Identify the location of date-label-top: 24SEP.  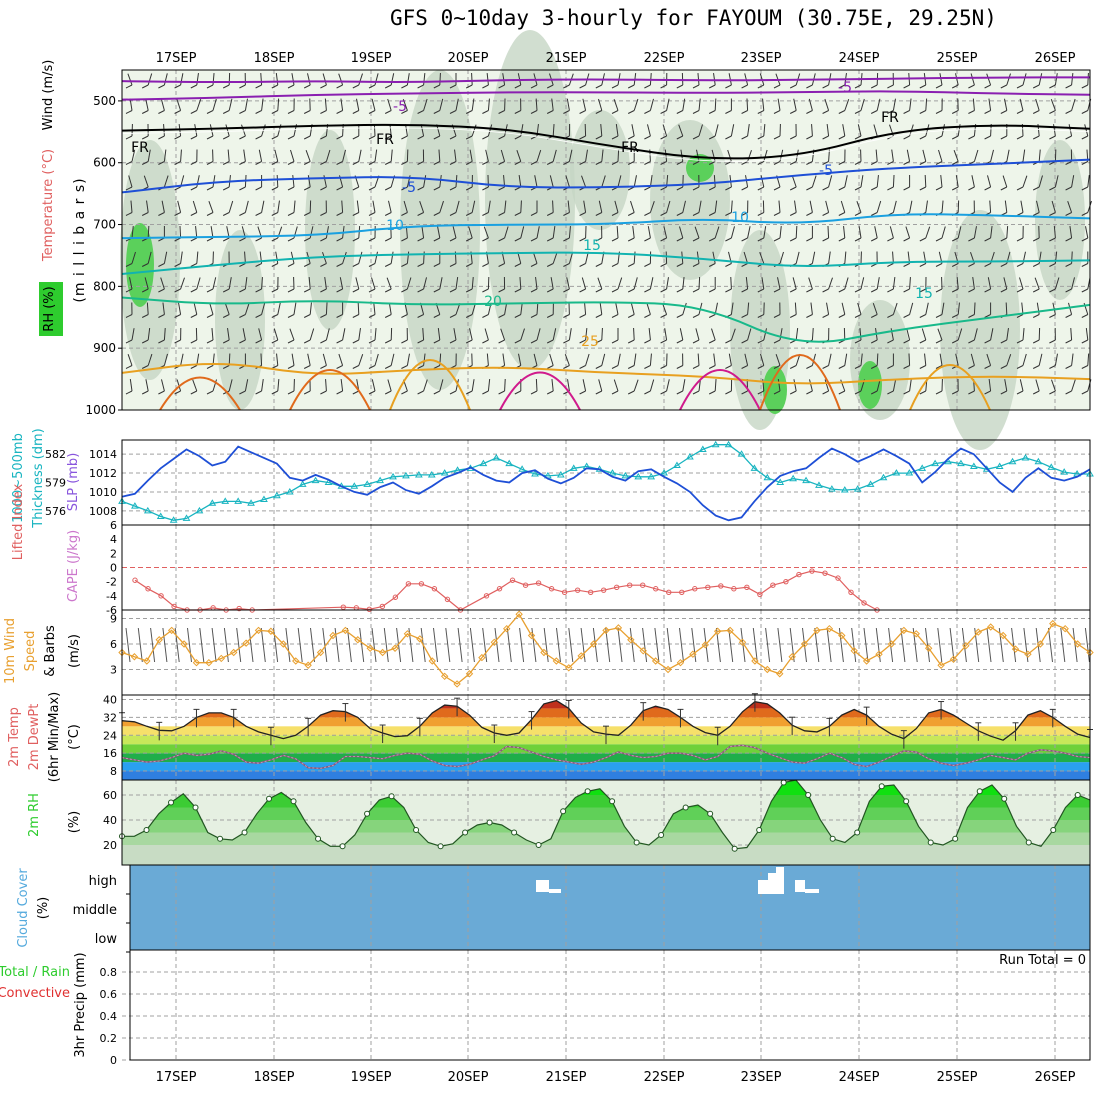
(859, 58).